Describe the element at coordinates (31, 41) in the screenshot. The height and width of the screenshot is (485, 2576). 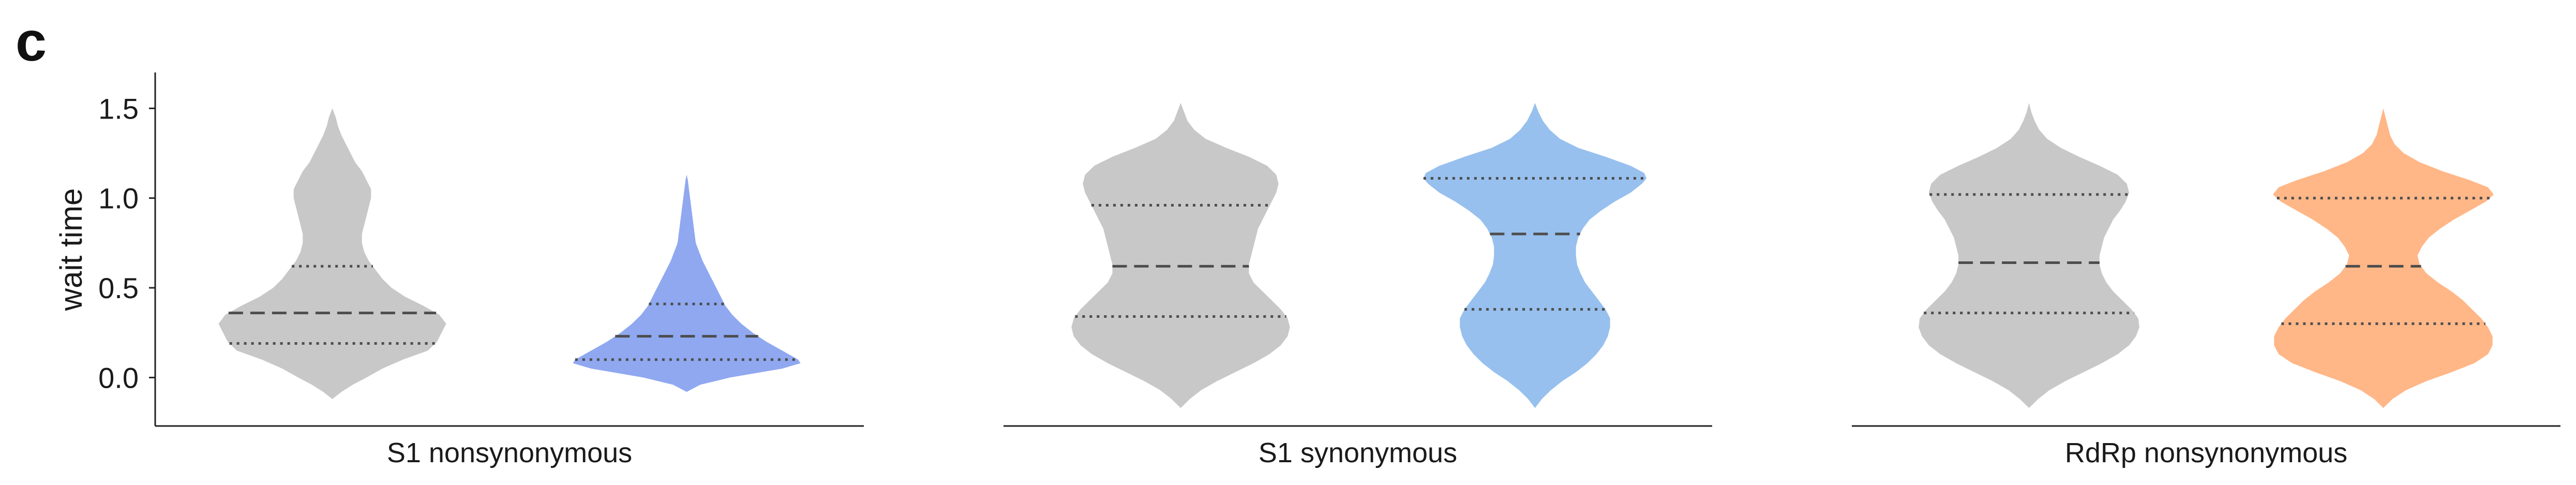
I see `panel-label: c` at that location.